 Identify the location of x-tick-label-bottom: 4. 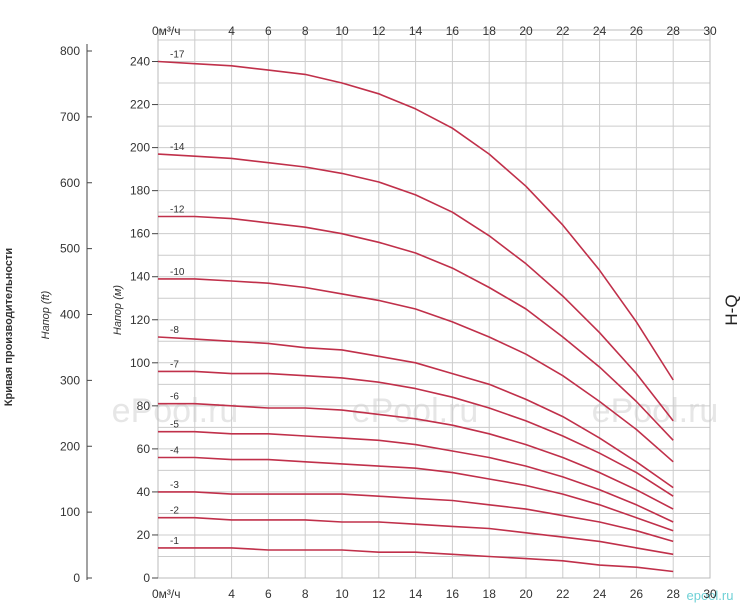
(231, 594).